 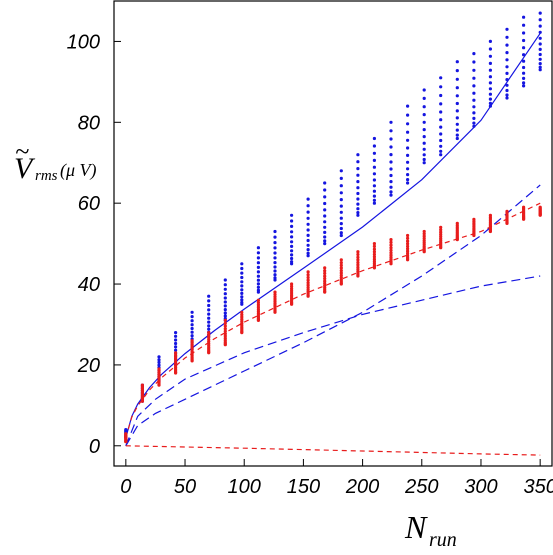 What do you see at coordinates (362, 487) in the screenshot?
I see `x-tick-label: 200` at bounding box center [362, 487].